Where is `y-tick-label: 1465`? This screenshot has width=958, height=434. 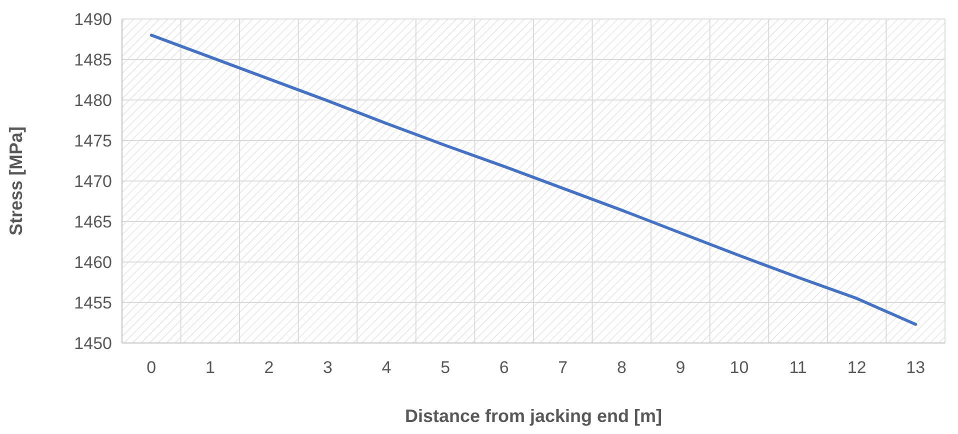
y-tick-label: 1465 is located at coordinates (93, 222).